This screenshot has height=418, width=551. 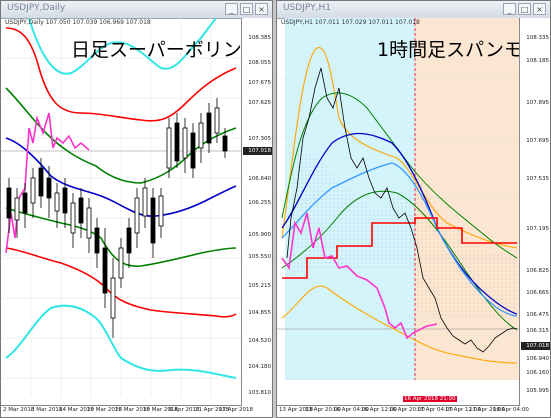 I want to click on right-minimize-button: _, so click(x=509, y=9).